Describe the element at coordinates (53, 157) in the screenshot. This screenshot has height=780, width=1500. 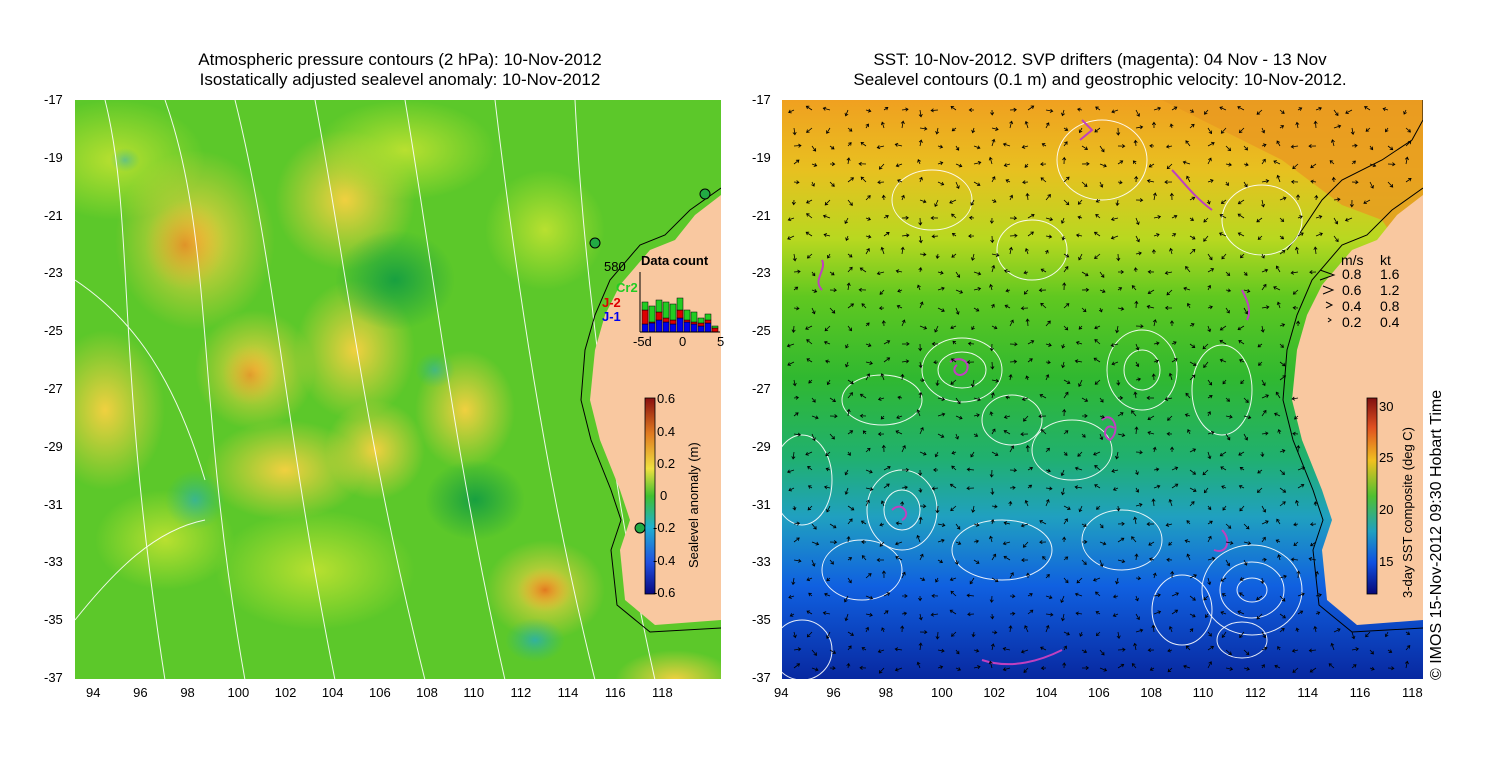
I see `latitude-tick-label: -19` at that location.